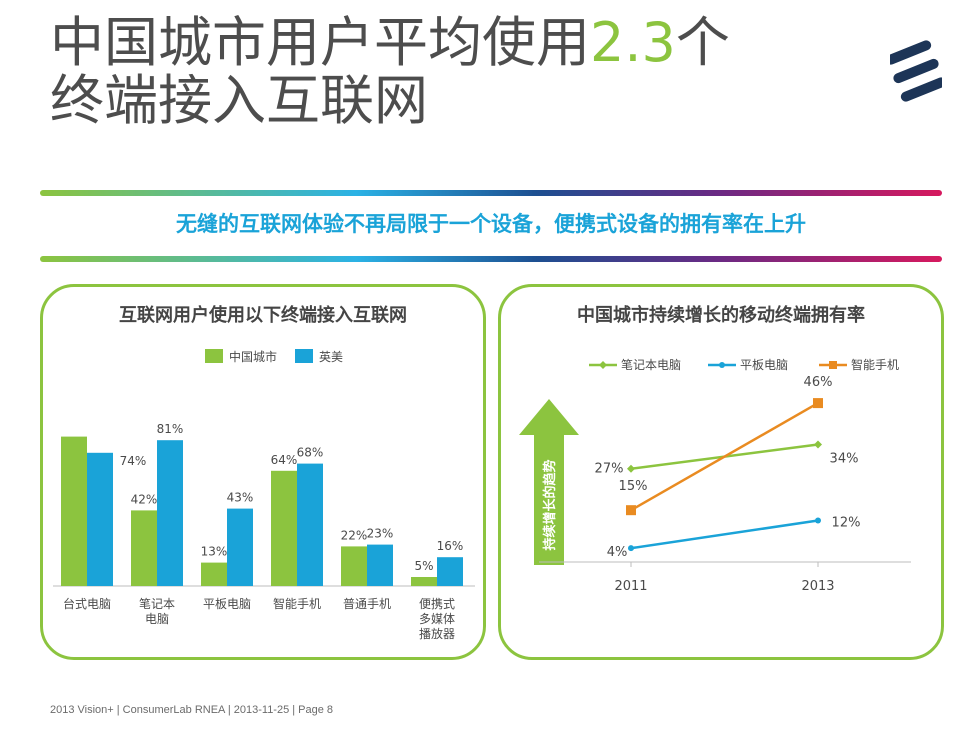 The width and height of the screenshot is (980, 734). What do you see at coordinates (310, 453) in the screenshot?
I see `bar-value-label-1-3: 68%` at bounding box center [310, 453].